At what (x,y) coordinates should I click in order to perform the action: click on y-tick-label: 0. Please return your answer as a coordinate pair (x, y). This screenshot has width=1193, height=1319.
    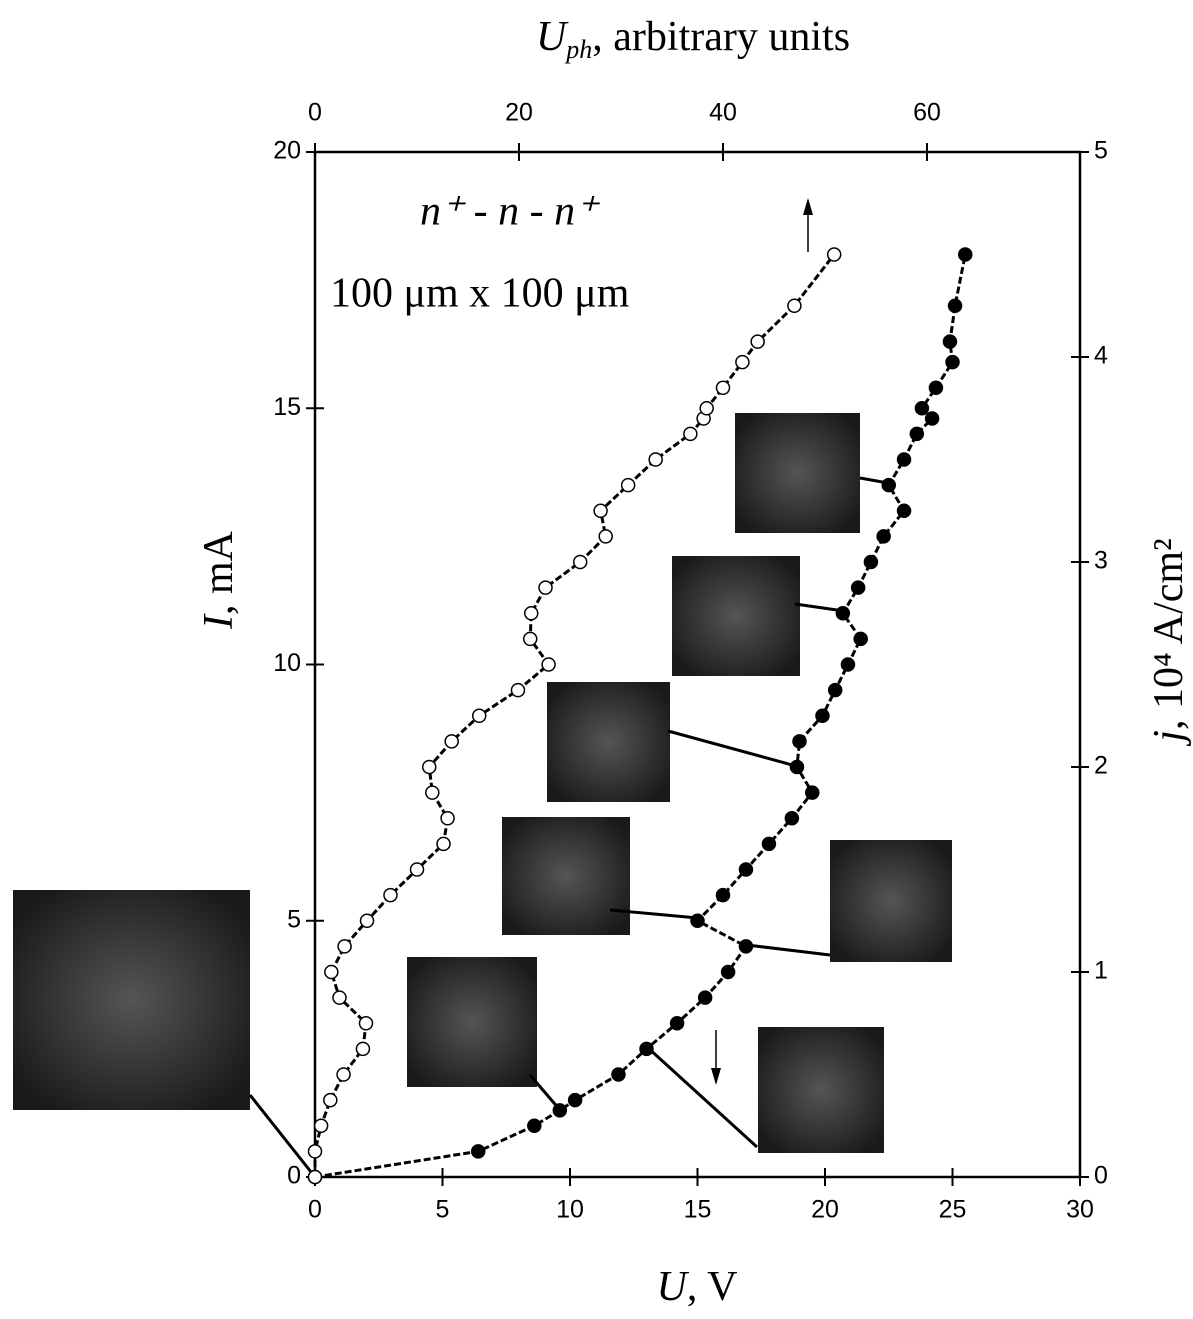
    Looking at the image, I should click on (294, 1176).